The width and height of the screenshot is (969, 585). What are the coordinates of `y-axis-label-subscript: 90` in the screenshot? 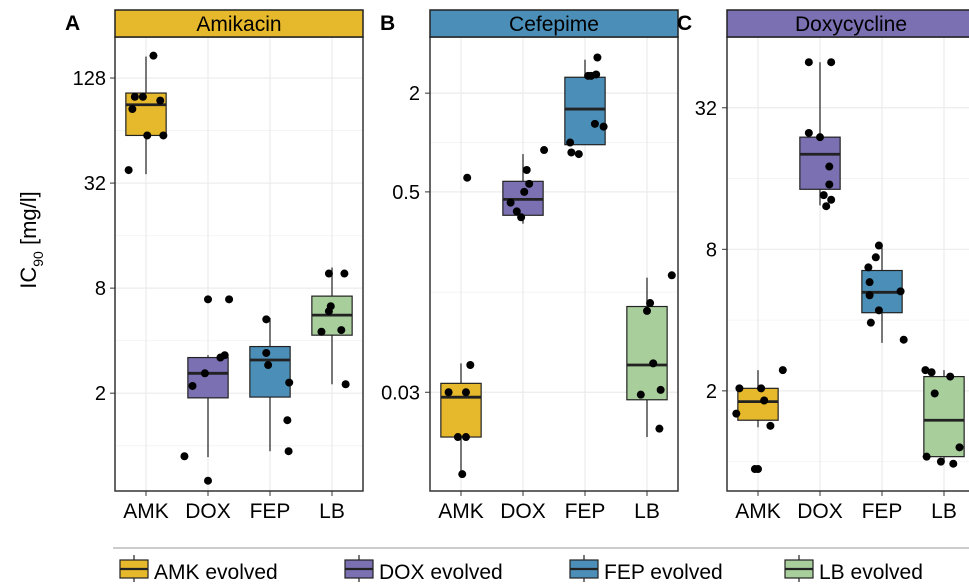 It's located at (38, 259).